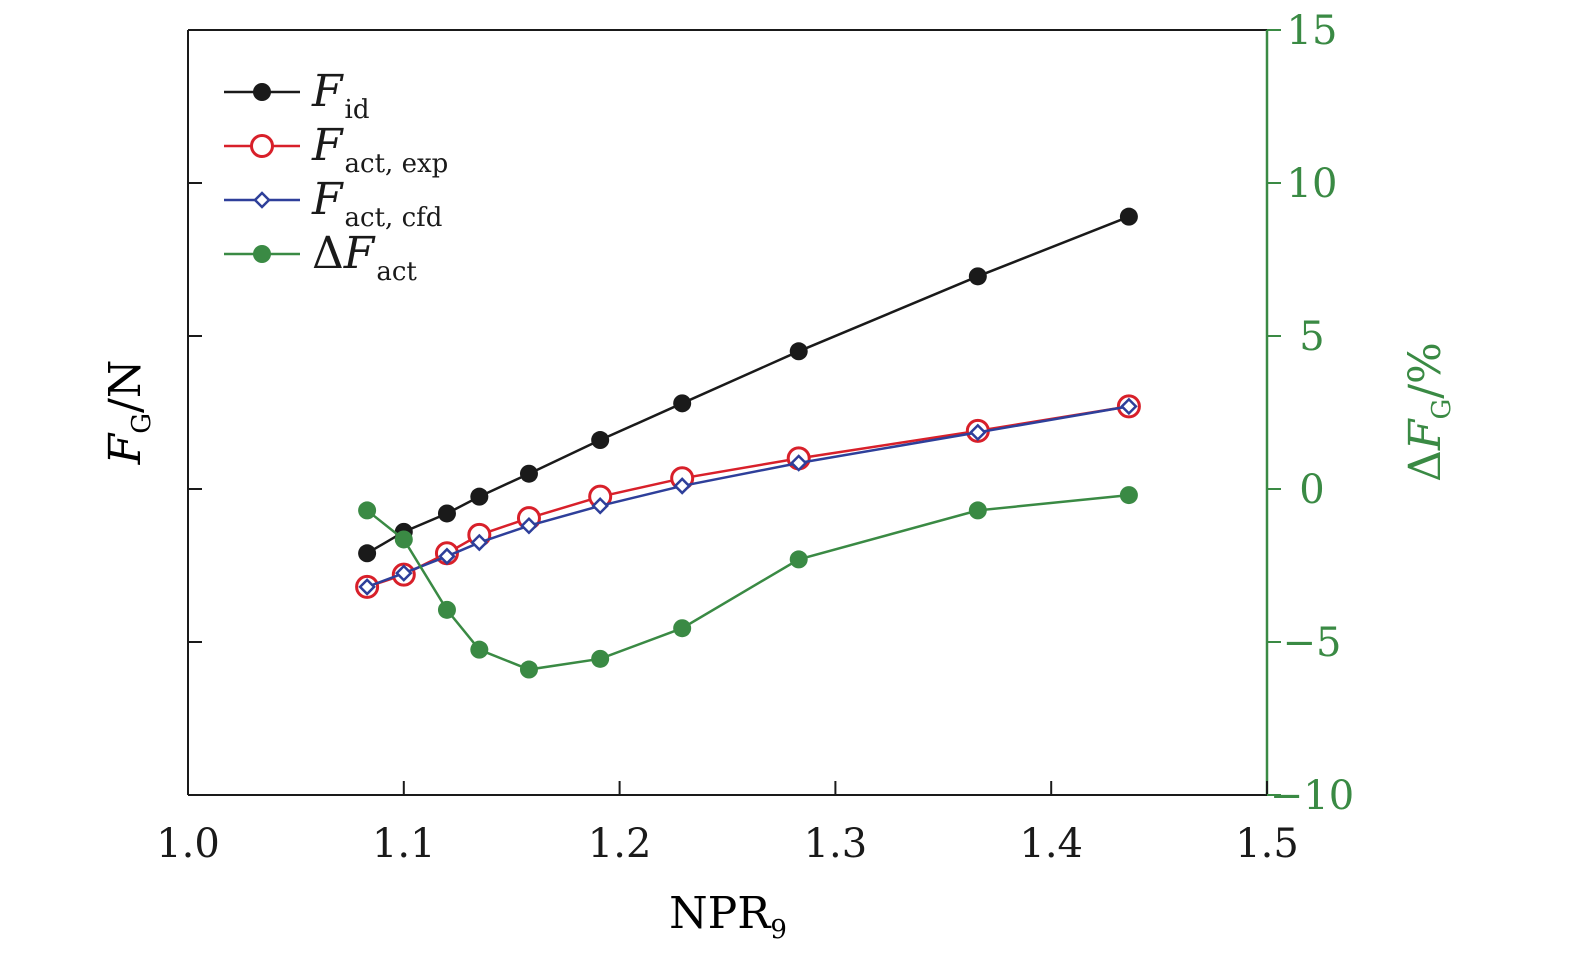 Image resolution: width=1575 pixels, height=955 pixels. I want to click on legend-label: Fid, so click(340, 95).